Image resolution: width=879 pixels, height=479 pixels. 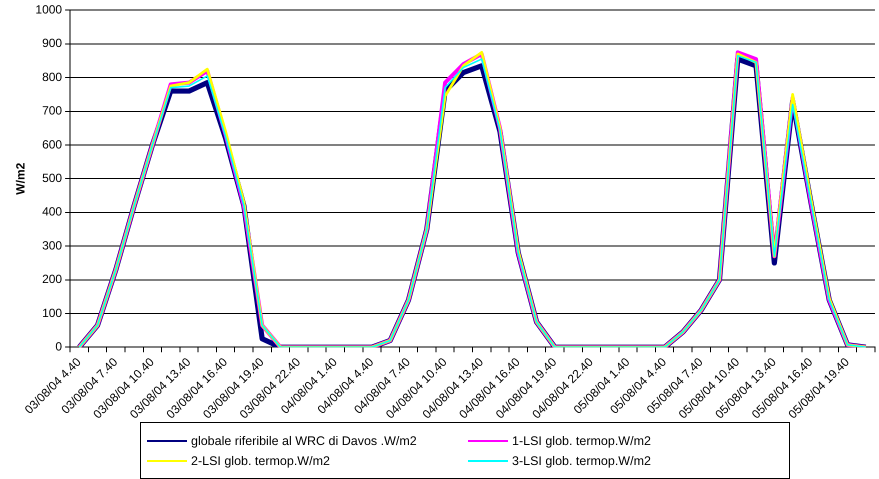 I want to click on y-axis-title: W/m2, so click(x=21, y=178).